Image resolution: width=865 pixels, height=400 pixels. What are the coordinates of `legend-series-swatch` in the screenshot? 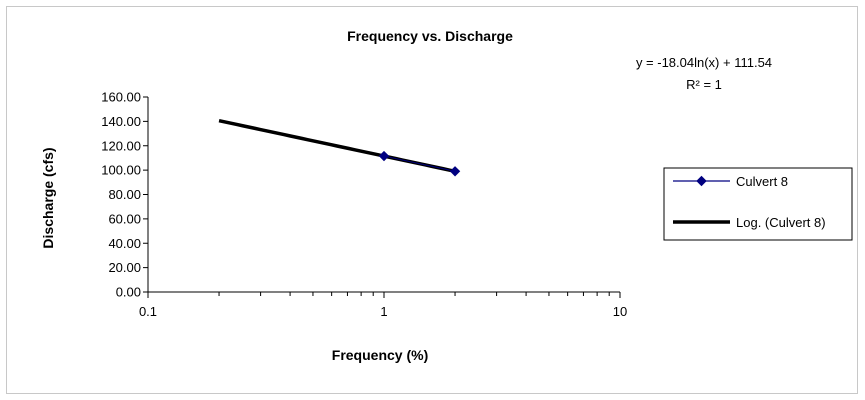 It's located at (701, 181).